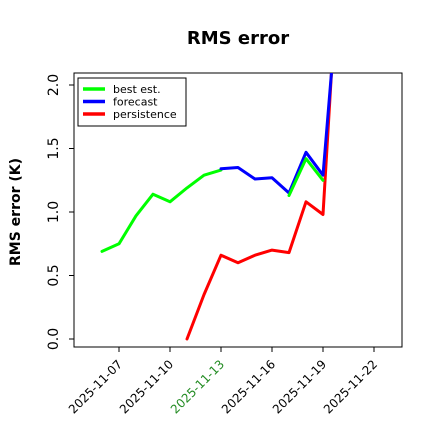 The height and width of the screenshot is (440, 440). What do you see at coordinates (54, 148) in the screenshot?
I see `y-tick-label: 1.5` at bounding box center [54, 148].